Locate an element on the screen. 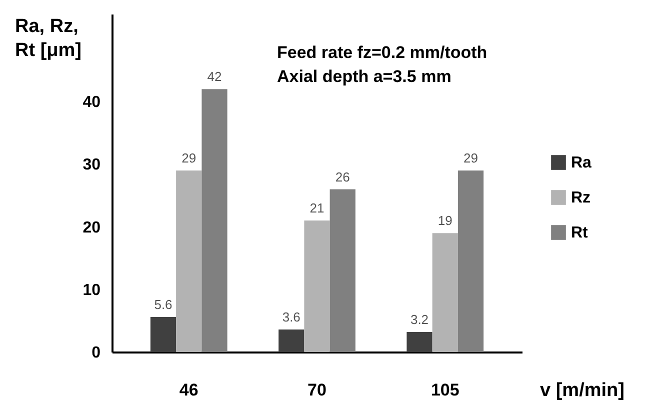 The height and width of the screenshot is (403, 651). data-label: 5.6 is located at coordinates (163, 304).